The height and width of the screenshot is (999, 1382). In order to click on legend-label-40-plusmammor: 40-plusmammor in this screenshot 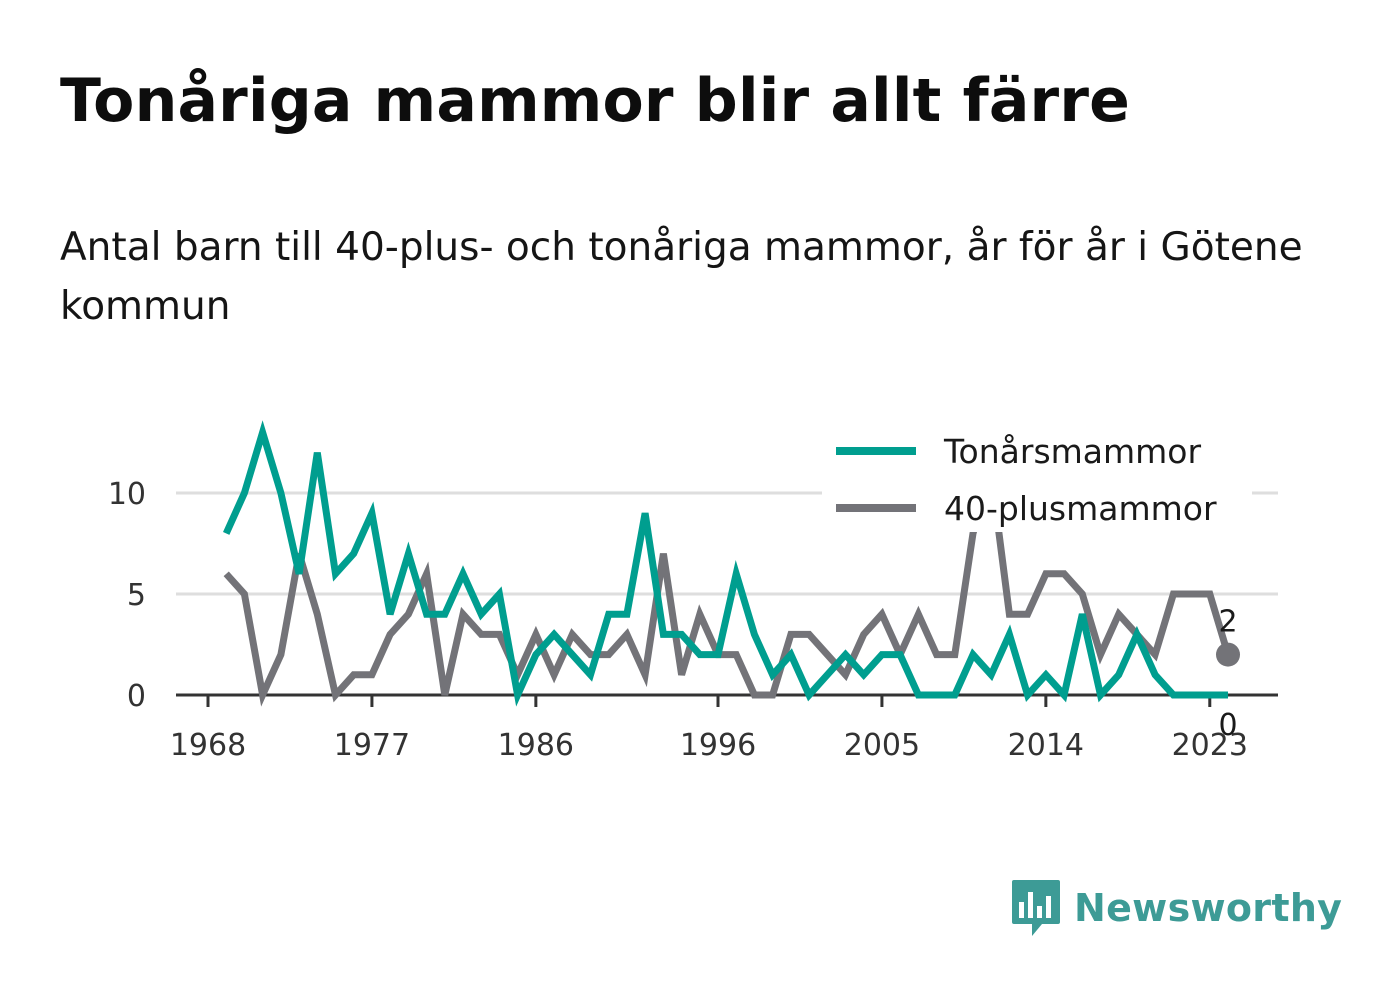, I will do `click(1080, 508)`.